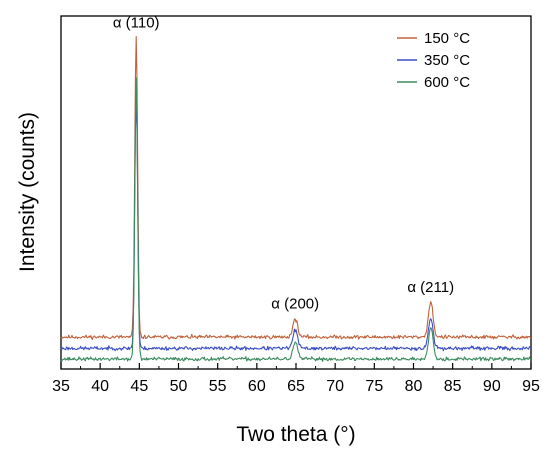 This screenshot has height=452, width=550. I want to click on legend: 150 °C 350 °C 600 °C, so click(433, 60).